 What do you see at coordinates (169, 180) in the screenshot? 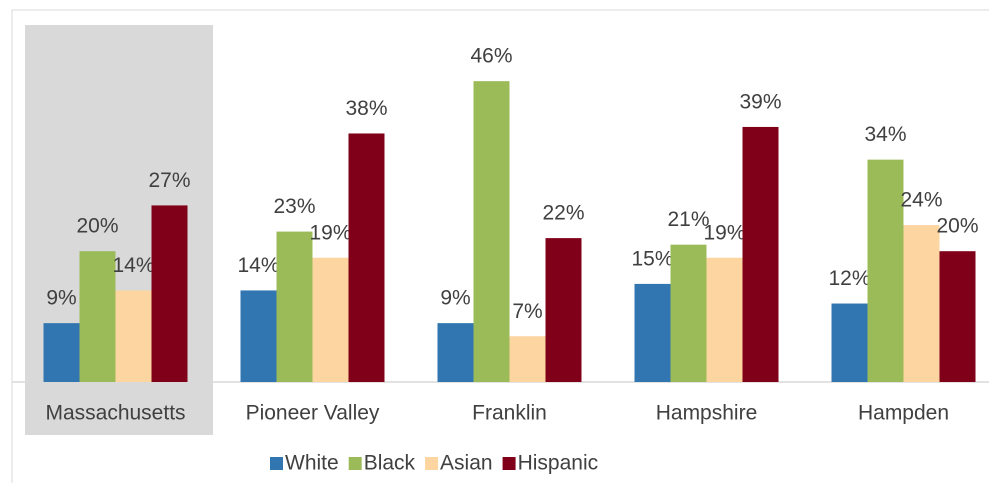
I see `value-label: 27%` at bounding box center [169, 180].